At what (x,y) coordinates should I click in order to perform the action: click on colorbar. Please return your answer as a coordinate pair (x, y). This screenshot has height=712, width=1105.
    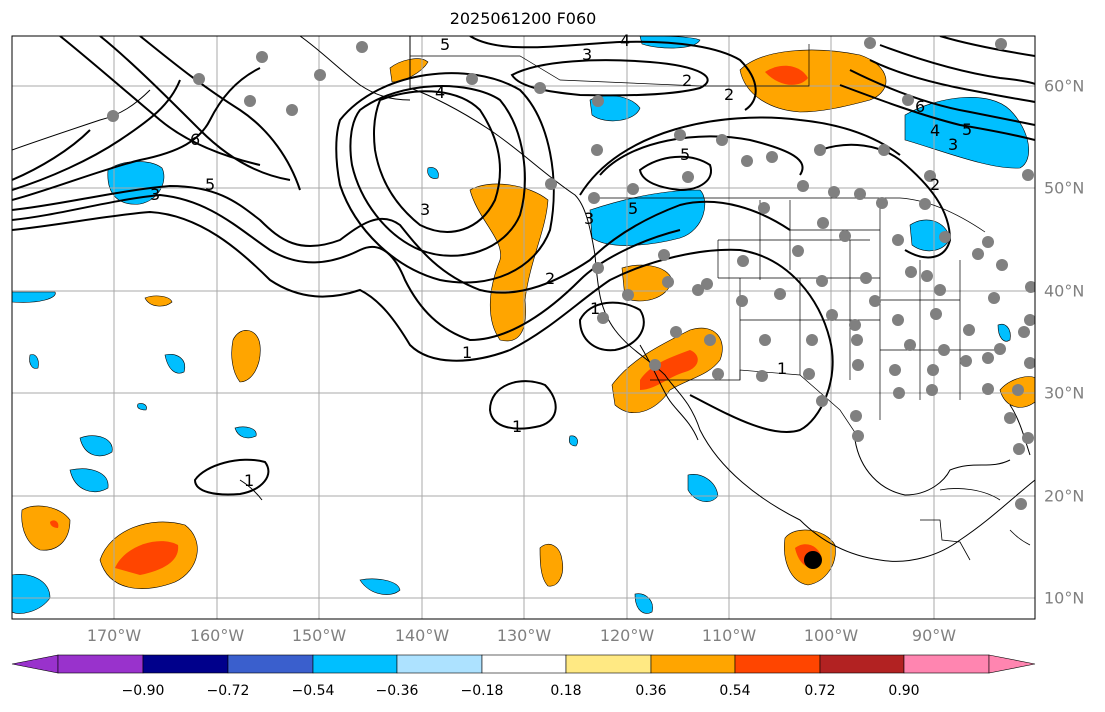
    Looking at the image, I should click on (523, 664).